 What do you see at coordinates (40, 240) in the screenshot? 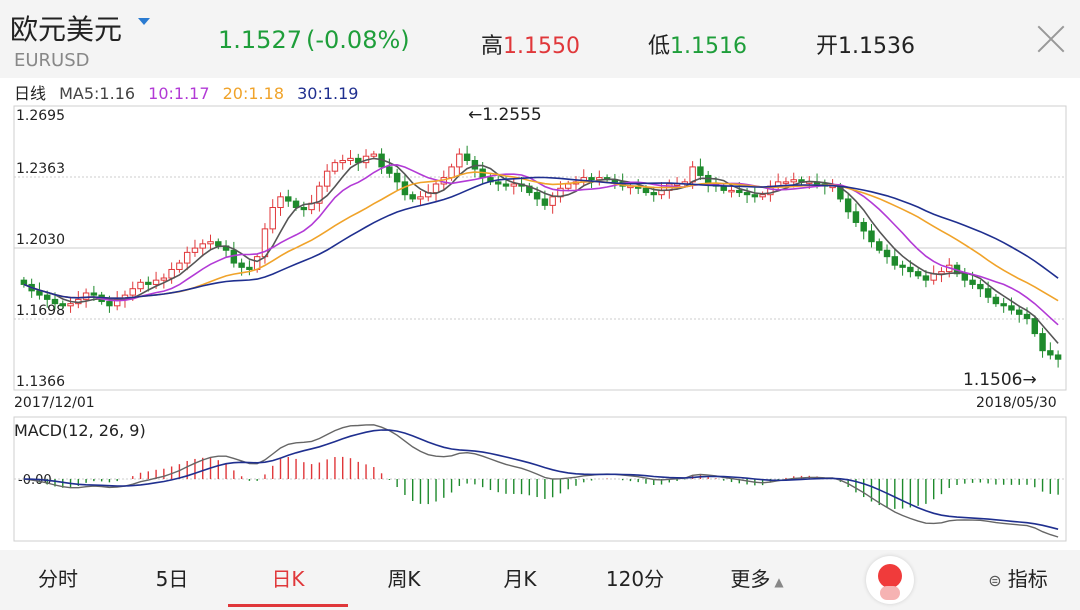
I see `y-tick-label: 1.2030` at bounding box center [40, 240].